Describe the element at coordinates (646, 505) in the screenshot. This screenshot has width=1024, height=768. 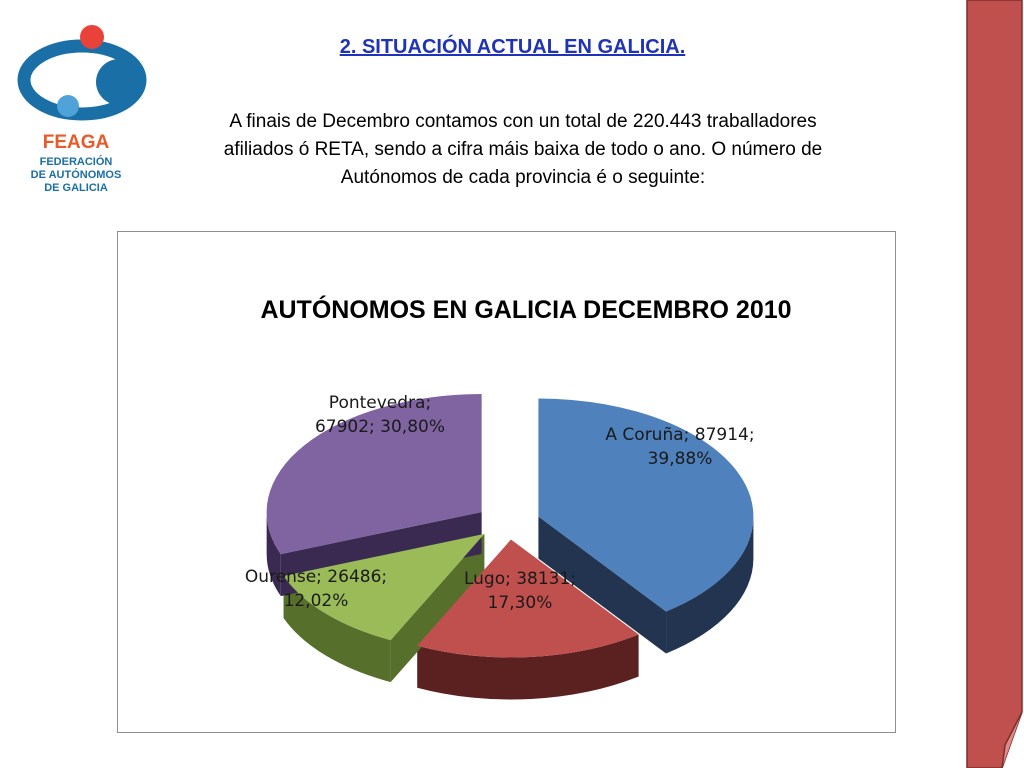
I see `pie-slice-a-coruña` at that location.